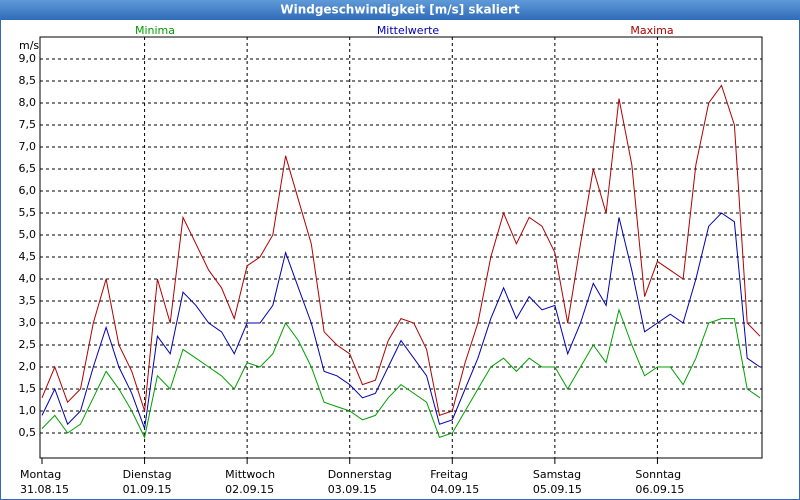 The image size is (800, 500). I want to click on title-bar, so click(400, 10).